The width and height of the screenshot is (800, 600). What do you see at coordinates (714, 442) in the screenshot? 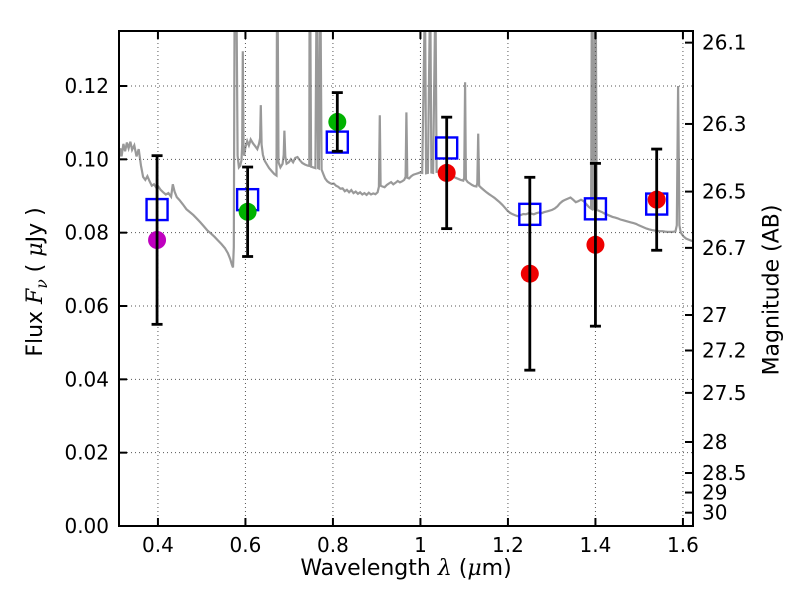
I see `tick-label: 28` at bounding box center [714, 442].